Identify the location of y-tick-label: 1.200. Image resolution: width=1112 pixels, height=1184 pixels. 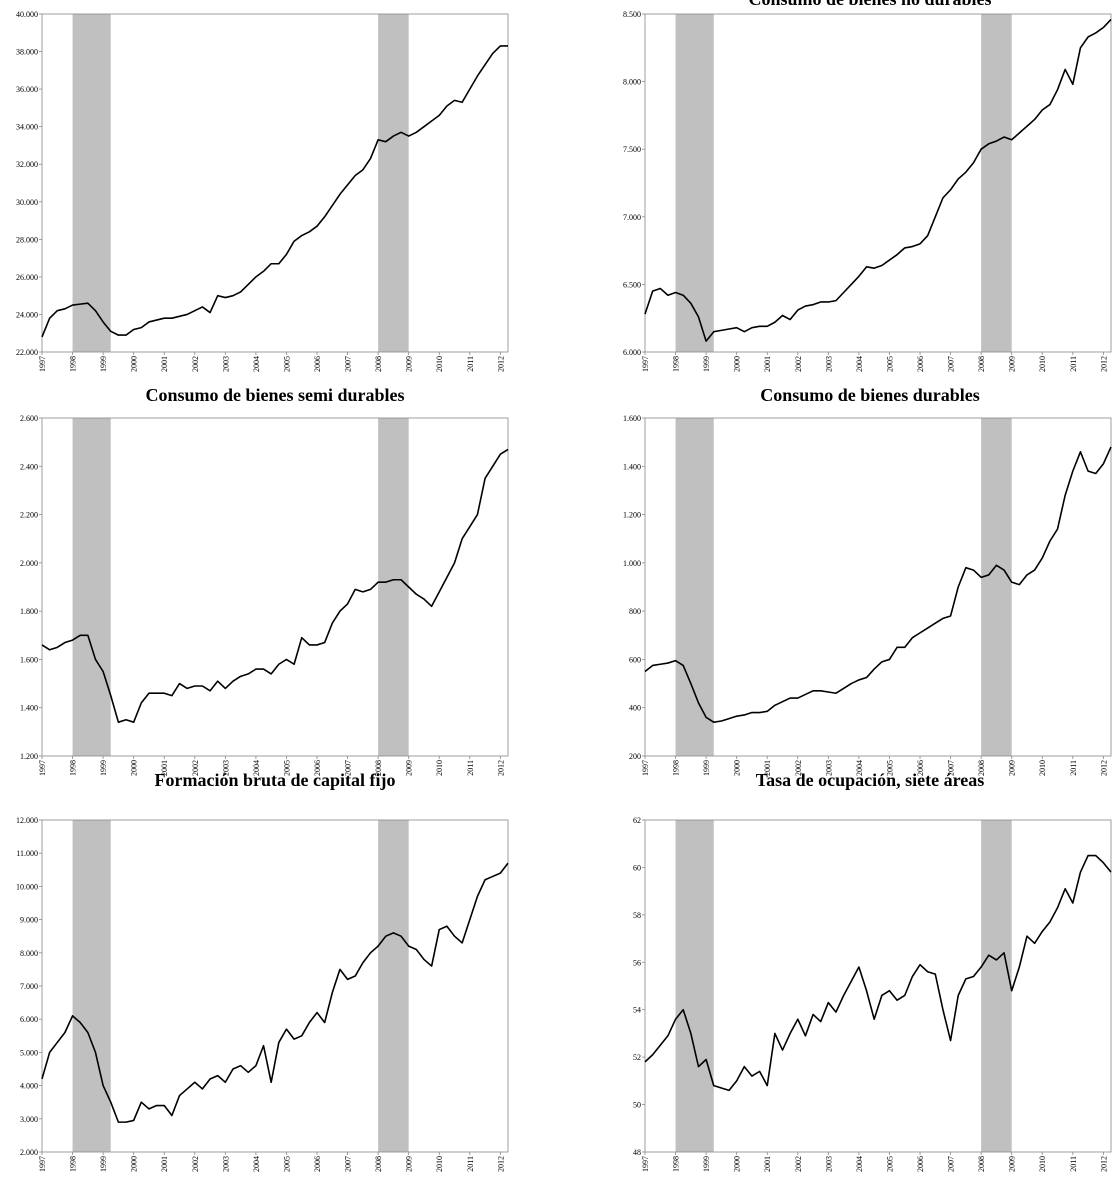
(29, 756).